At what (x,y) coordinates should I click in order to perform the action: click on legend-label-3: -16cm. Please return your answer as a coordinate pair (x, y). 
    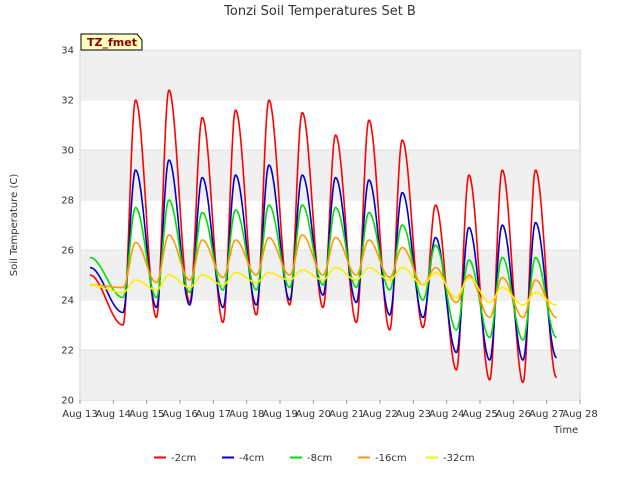
    Looking at the image, I should click on (391, 458).